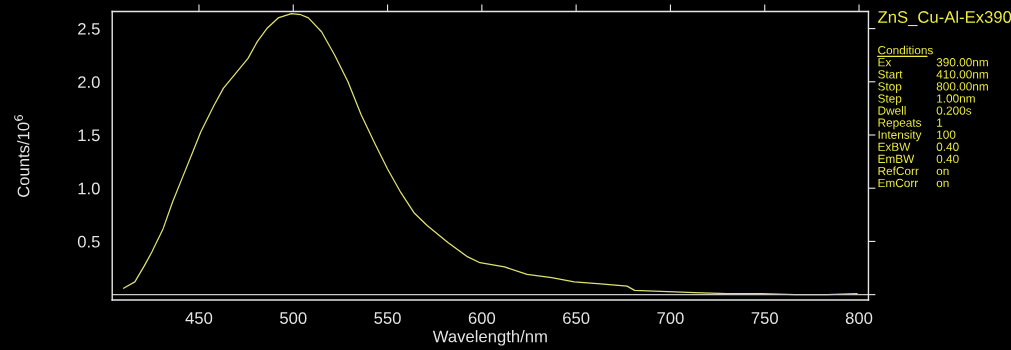 This screenshot has height=350, width=1011. What do you see at coordinates (926, 99) in the screenshot?
I see `text: Step 1.00nm` at bounding box center [926, 99].